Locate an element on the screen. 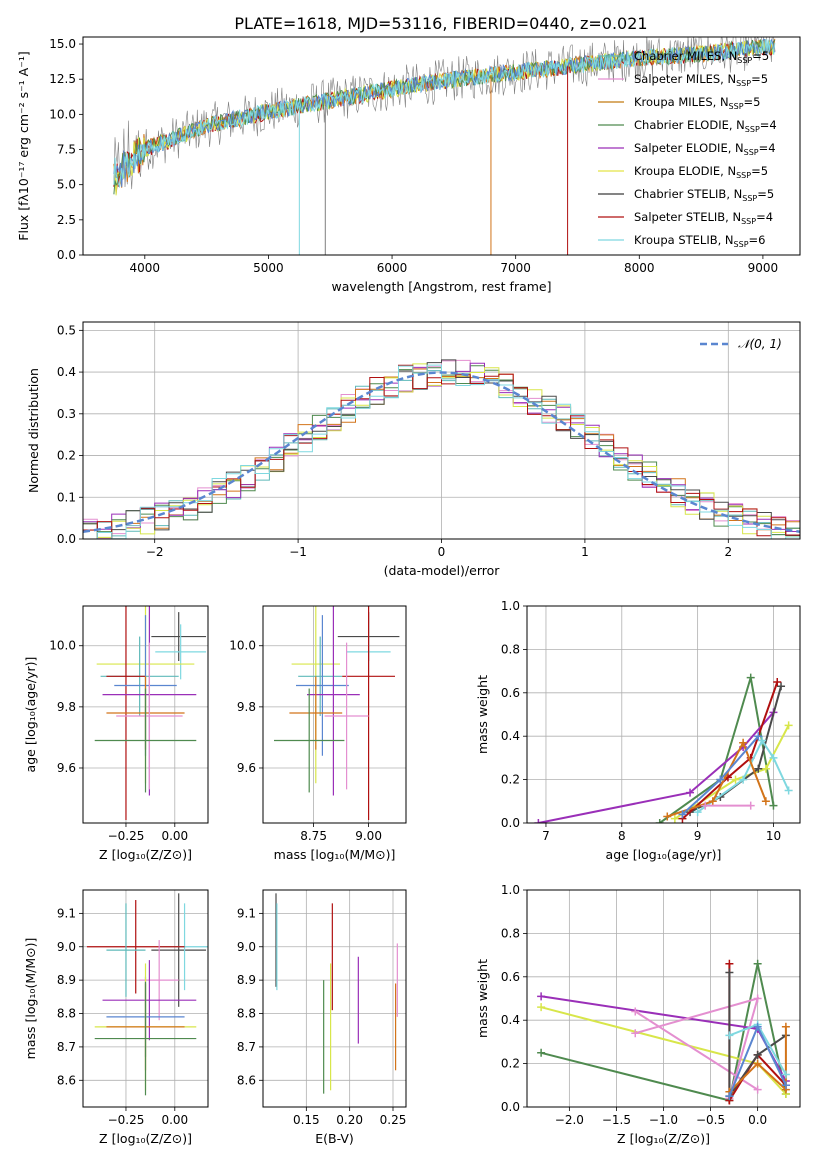  x-tick-label: −2.0 is located at coordinates (569, 1120).